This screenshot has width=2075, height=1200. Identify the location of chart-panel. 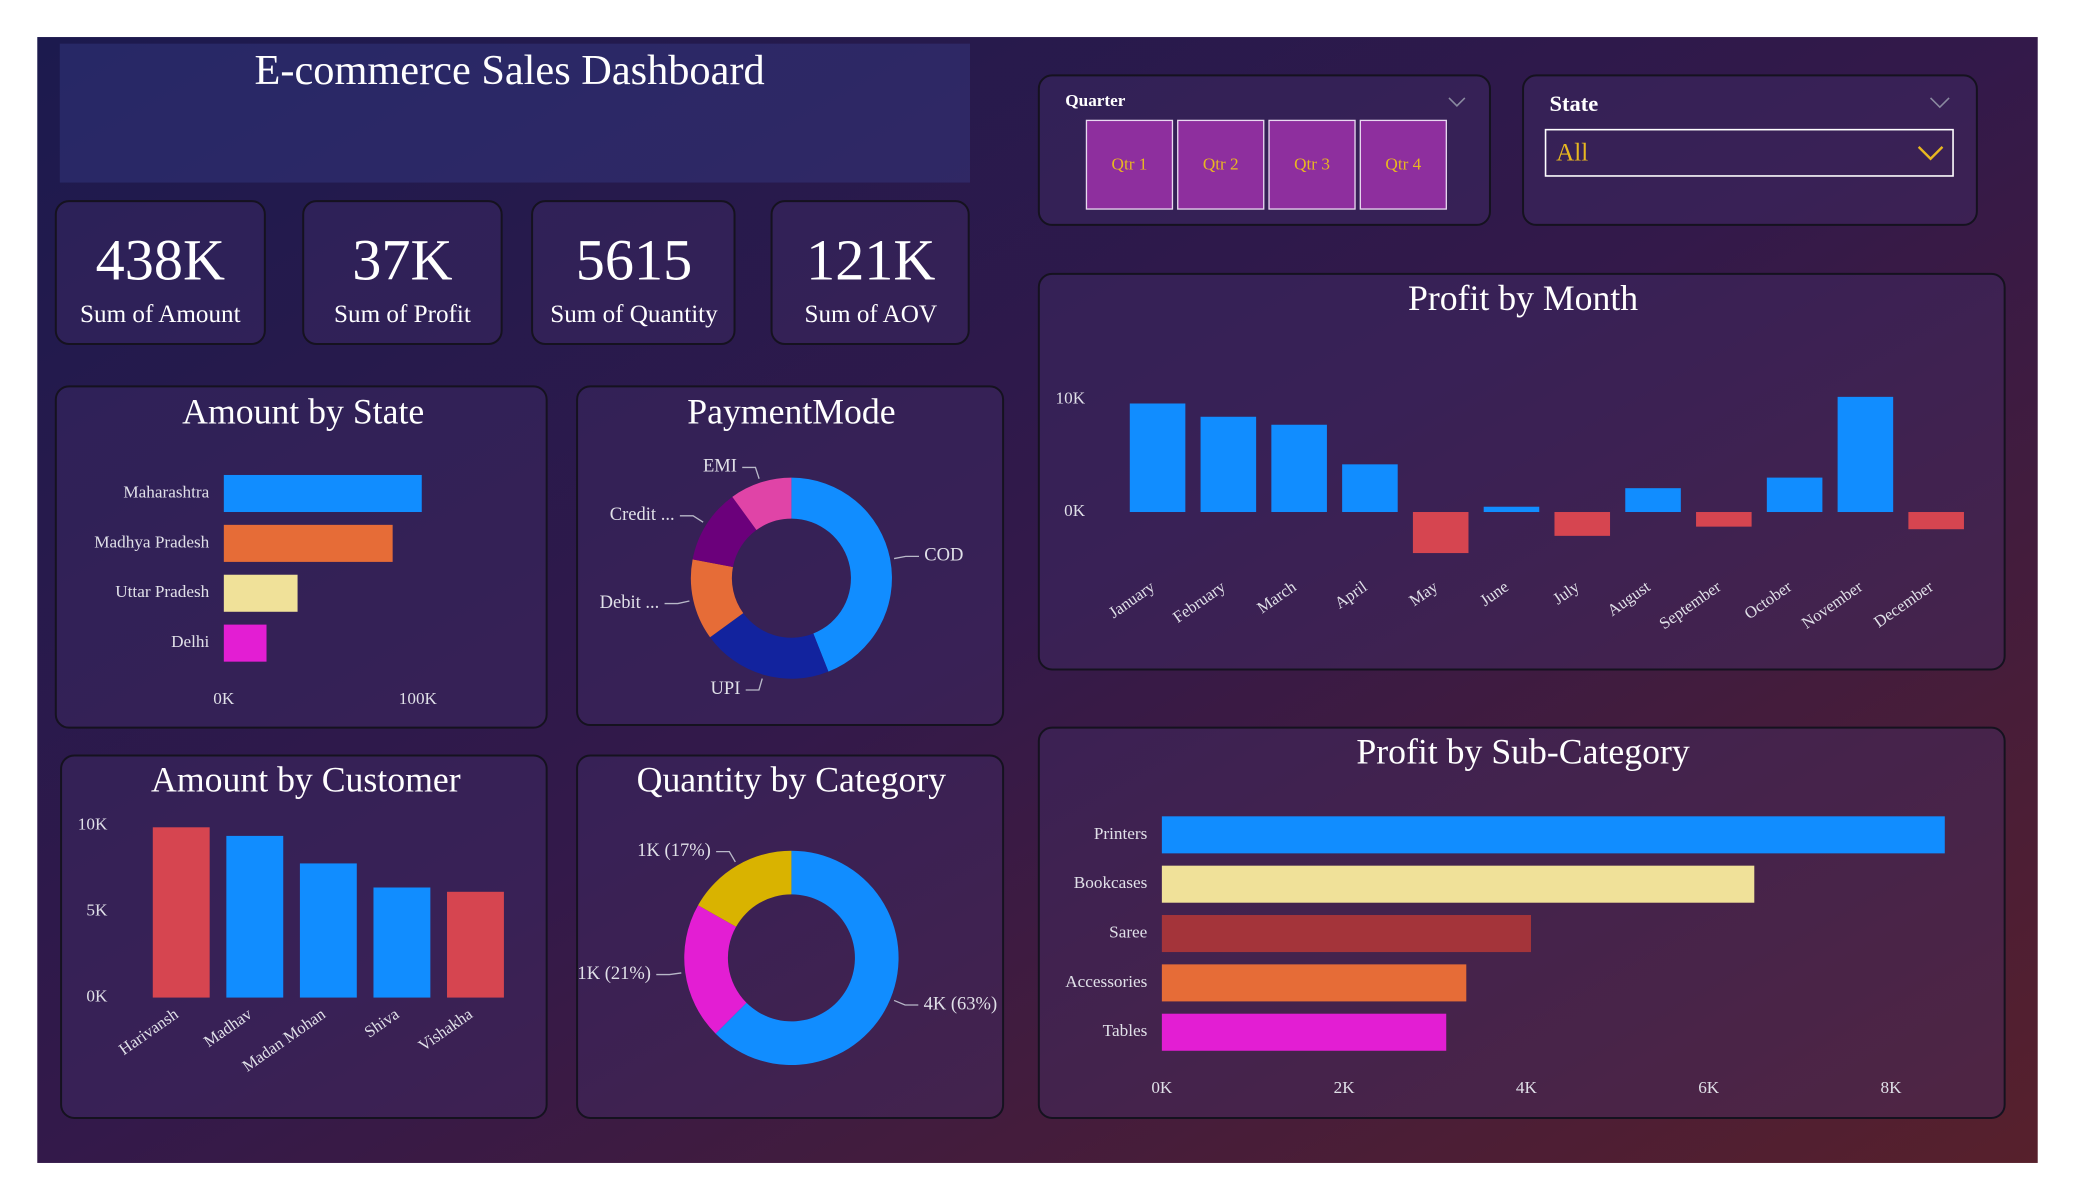
(790, 556).